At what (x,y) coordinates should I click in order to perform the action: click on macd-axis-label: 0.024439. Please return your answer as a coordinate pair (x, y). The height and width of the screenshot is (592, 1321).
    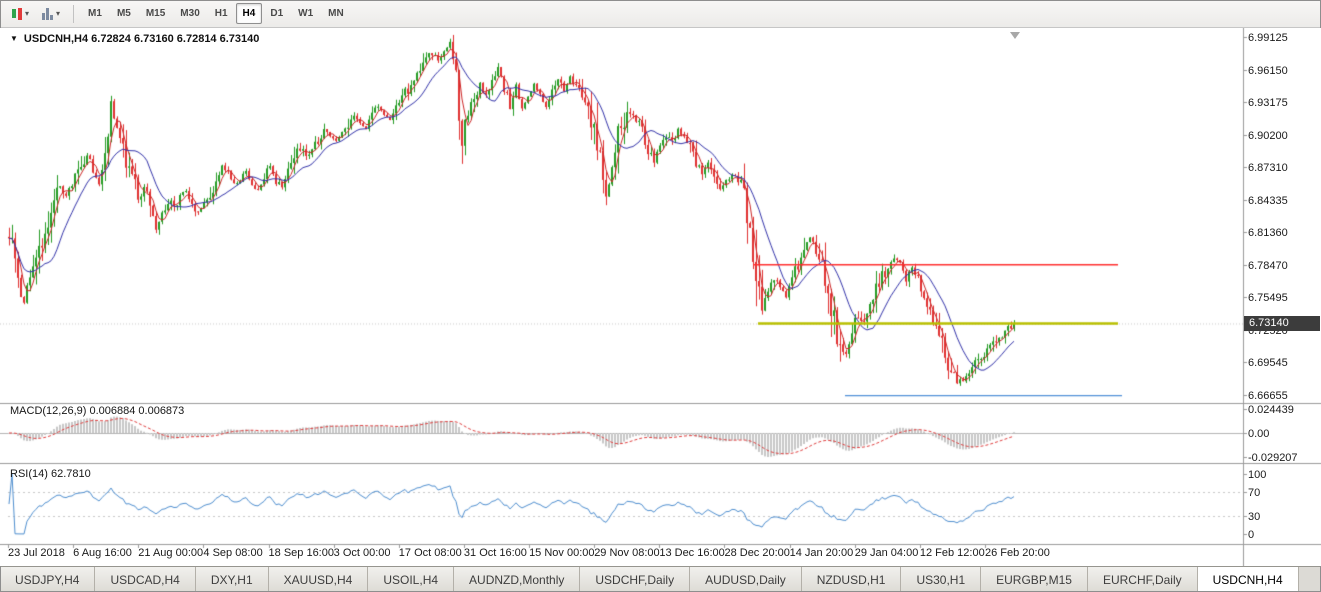
    Looking at the image, I should click on (1271, 410).